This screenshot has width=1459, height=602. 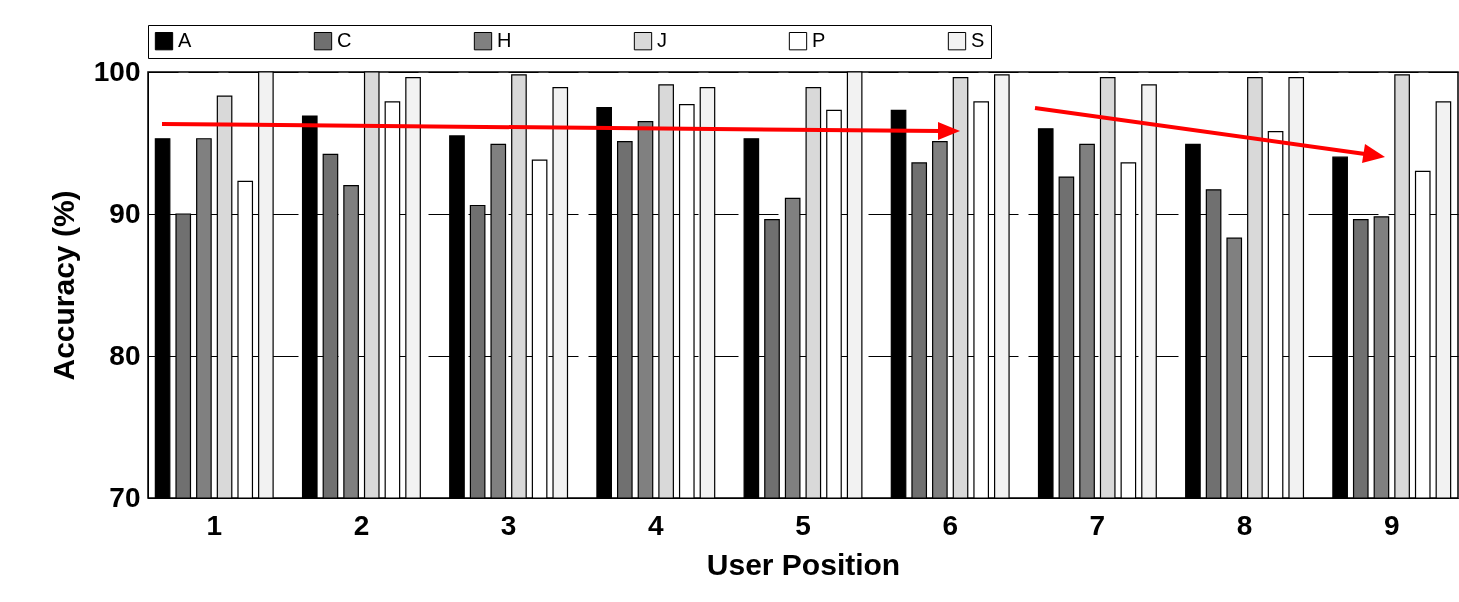 What do you see at coordinates (125, 497) in the screenshot?
I see `y-tick-label: 70` at bounding box center [125, 497].